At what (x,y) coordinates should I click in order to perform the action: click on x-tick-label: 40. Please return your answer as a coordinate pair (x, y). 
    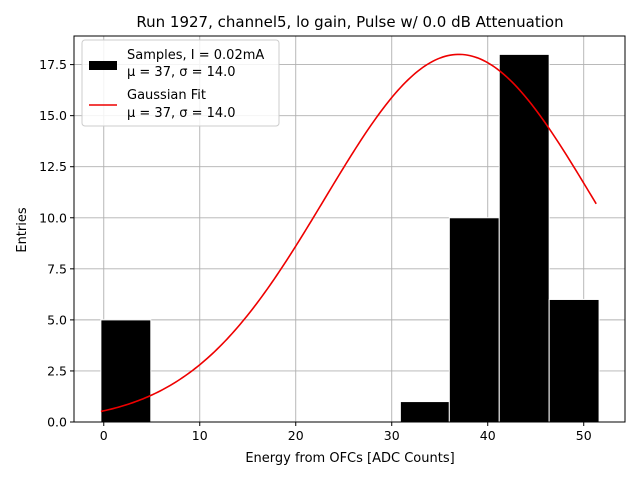
    Looking at the image, I should click on (488, 435).